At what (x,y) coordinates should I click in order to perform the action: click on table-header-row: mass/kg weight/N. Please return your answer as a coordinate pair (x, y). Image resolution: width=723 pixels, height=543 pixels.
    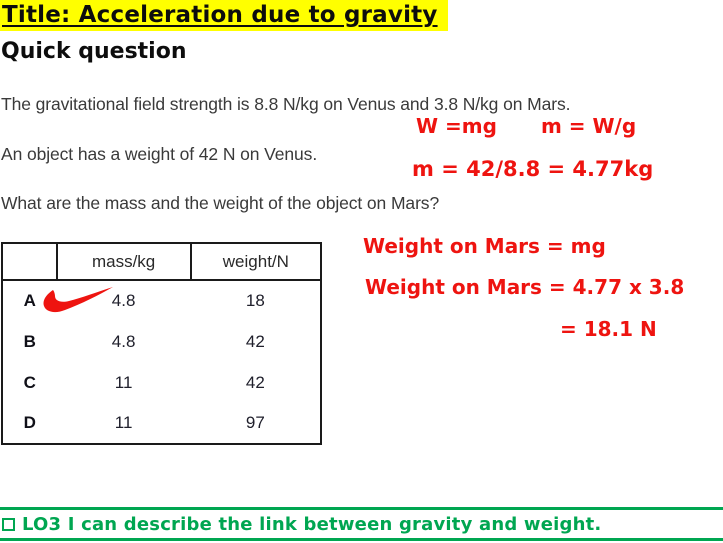
    Looking at the image, I should click on (161, 262).